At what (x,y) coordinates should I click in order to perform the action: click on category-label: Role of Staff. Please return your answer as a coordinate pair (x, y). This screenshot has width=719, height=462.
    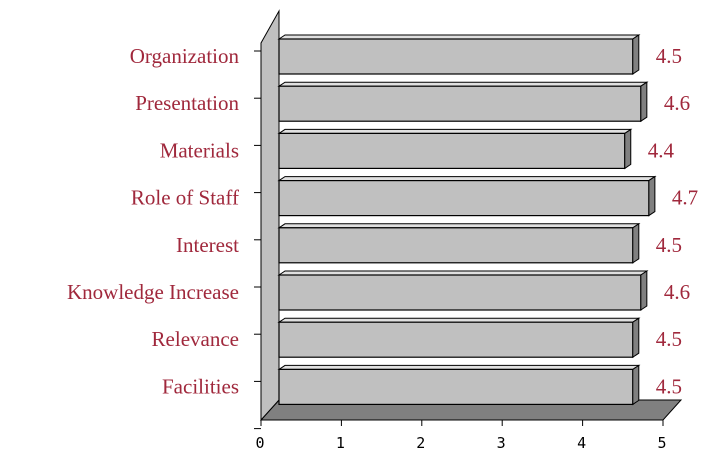
    Looking at the image, I should click on (185, 198).